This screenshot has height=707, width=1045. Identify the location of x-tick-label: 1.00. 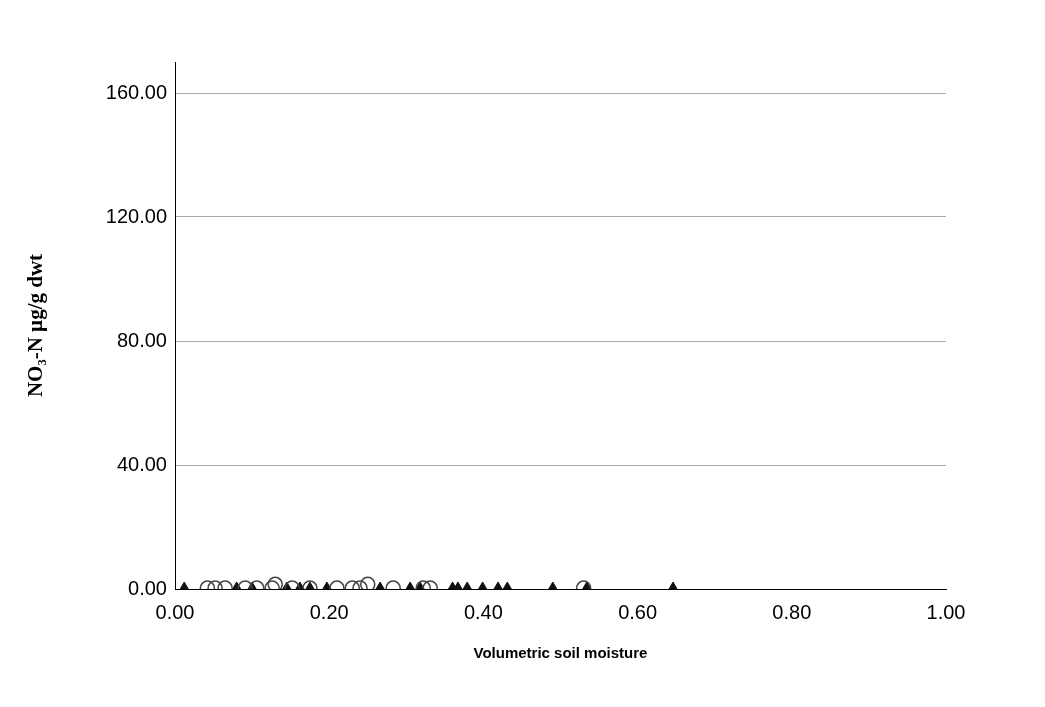
(946, 611).